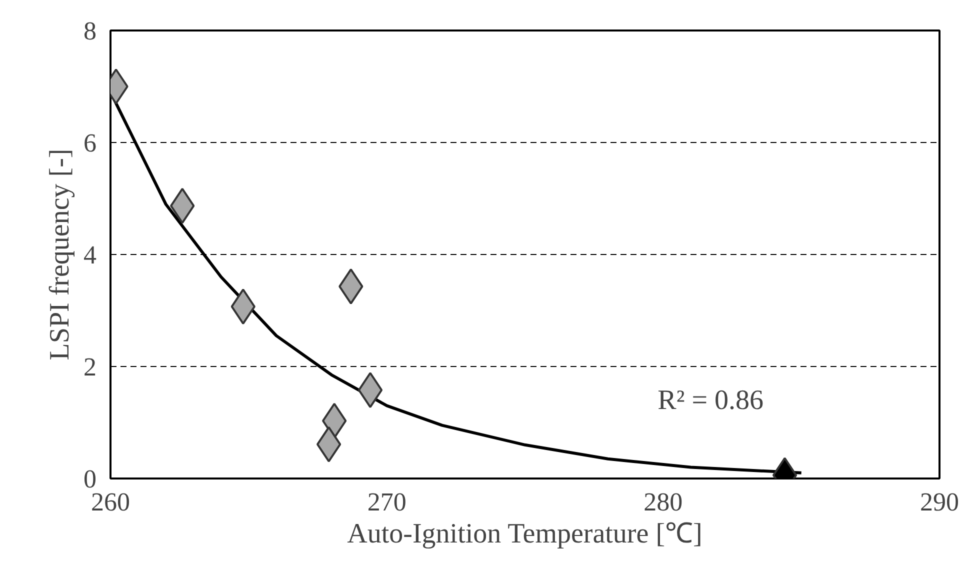 The image size is (969, 588). What do you see at coordinates (90, 31) in the screenshot?
I see `y-tick-label: 8` at bounding box center [90, 31].